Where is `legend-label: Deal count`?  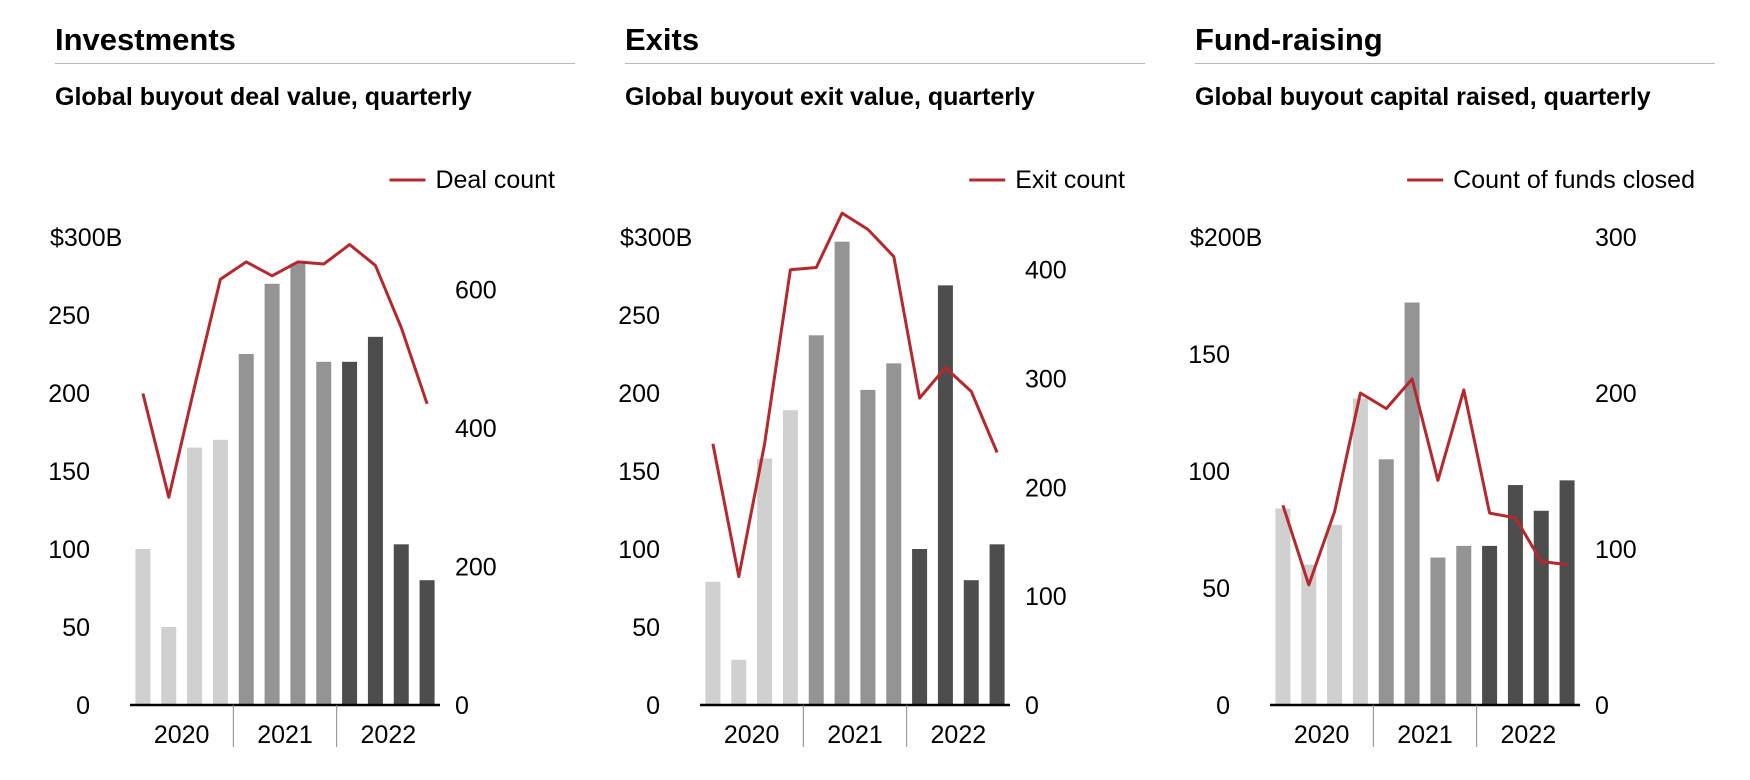 legend-label: Deal count is located at coordinates (495, 180).